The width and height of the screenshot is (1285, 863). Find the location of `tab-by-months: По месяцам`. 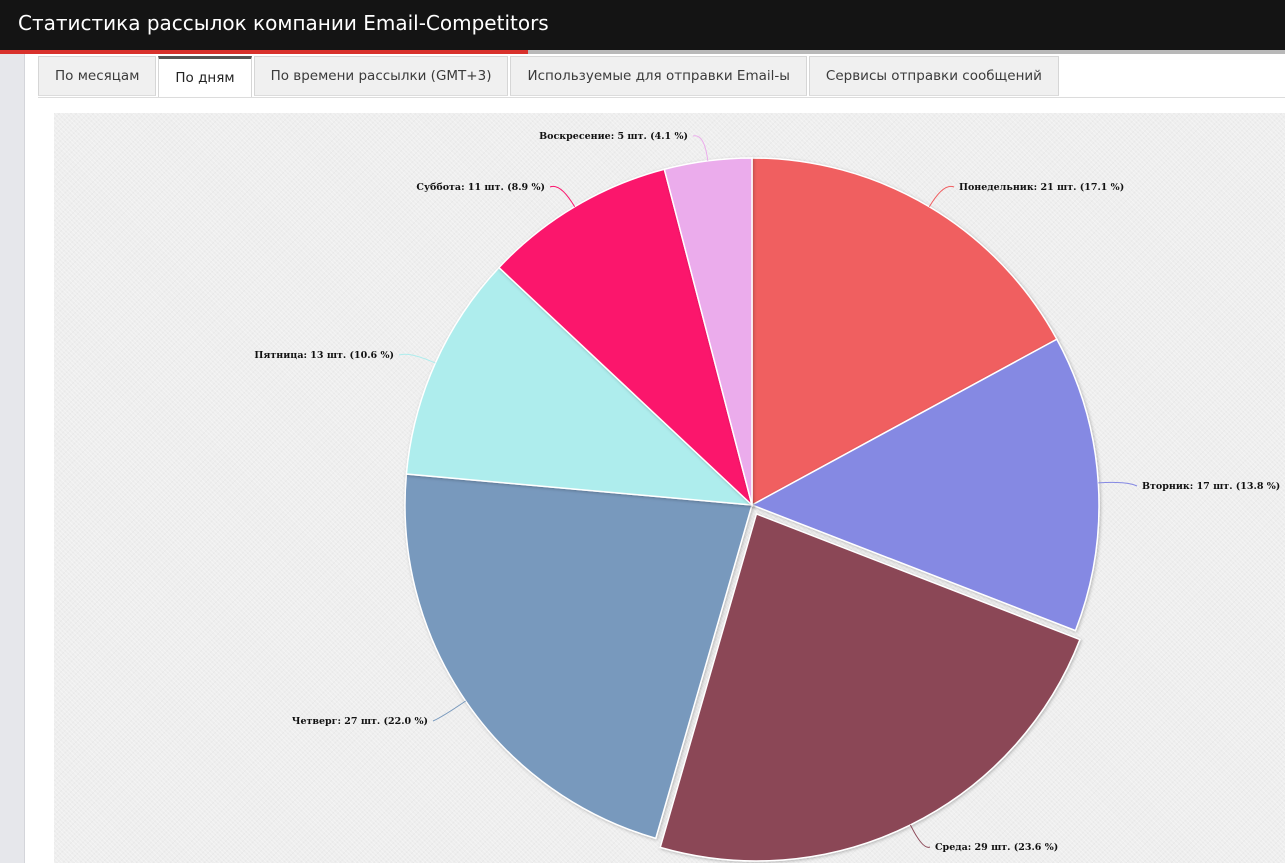

tab-by-months: По месяцам is located at coordinates (97, 76).